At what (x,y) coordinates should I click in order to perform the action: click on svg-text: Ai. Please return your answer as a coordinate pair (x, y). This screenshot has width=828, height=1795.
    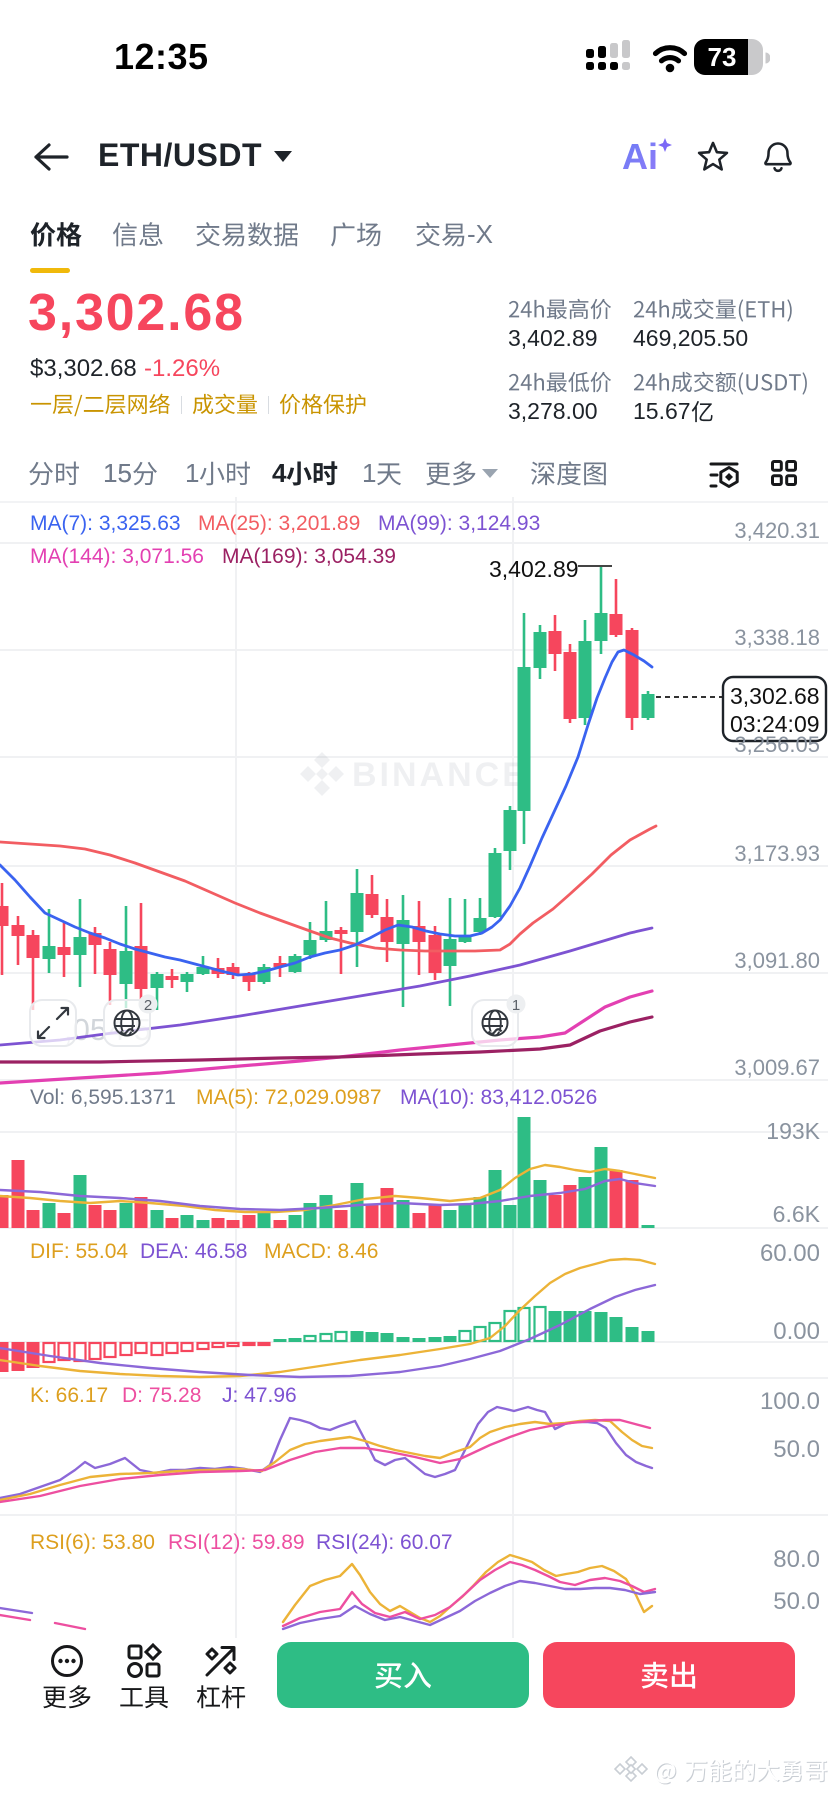
    Looking at the image, I should click on (640, 156).